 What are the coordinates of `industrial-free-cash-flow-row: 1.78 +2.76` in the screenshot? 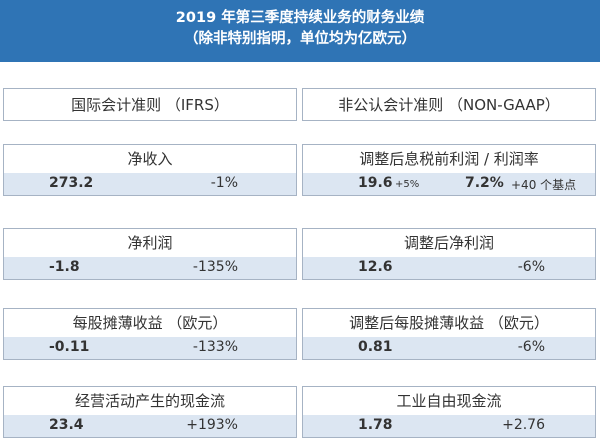 It's located at (449, 426).